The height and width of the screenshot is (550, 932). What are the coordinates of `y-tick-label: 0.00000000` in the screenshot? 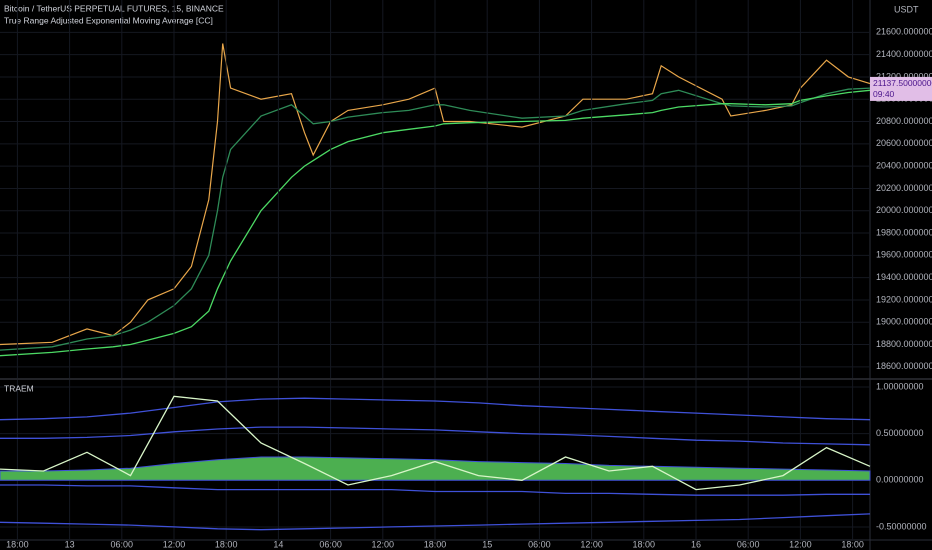 It's located at (900, 480).